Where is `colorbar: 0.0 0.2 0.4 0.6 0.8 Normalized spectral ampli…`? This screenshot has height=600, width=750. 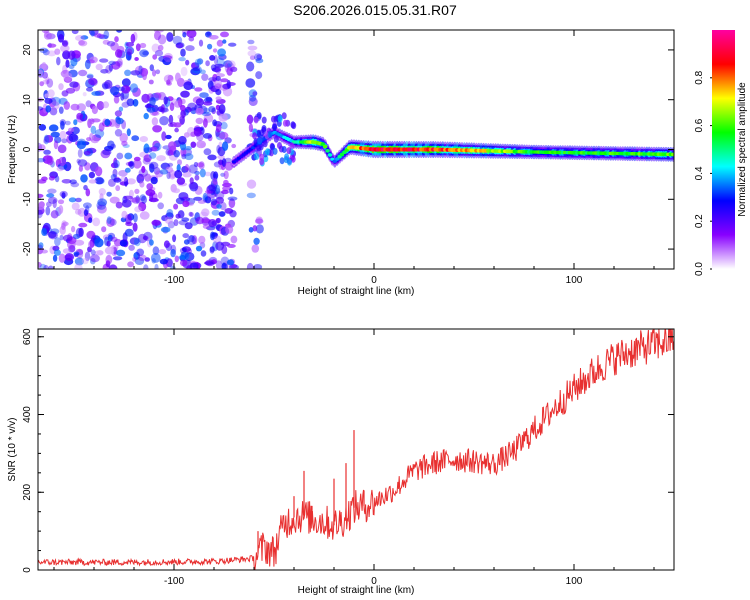
colorbar: 0.0 0.2 0.4 0.6 0.8 Normalized spectral ampli… is located at coordinates (721, 153).